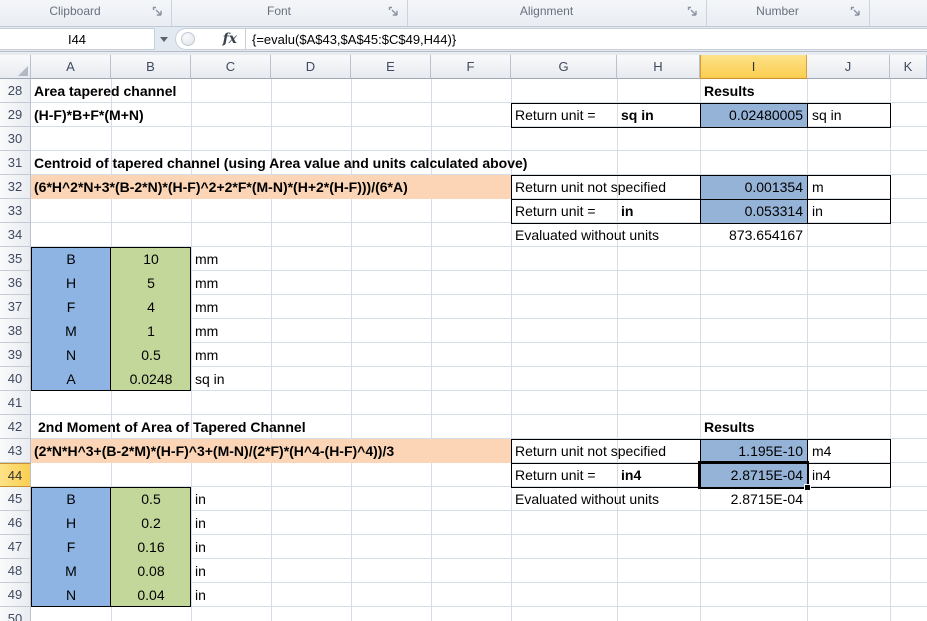 This screenshot has height=621, width=927. I want to click on cell-j32-unit: m, so click(818, 187).